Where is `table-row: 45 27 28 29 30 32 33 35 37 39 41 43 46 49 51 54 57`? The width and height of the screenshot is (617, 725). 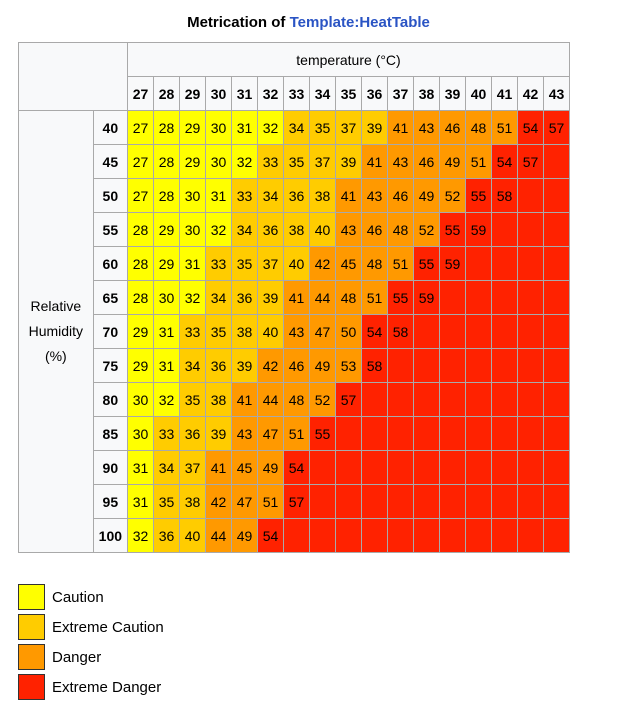 table-row: 45 27 28 29 30 32 33 35 37 39 41 43 46 49 51 54 57 is located at coordinates (294, 161).